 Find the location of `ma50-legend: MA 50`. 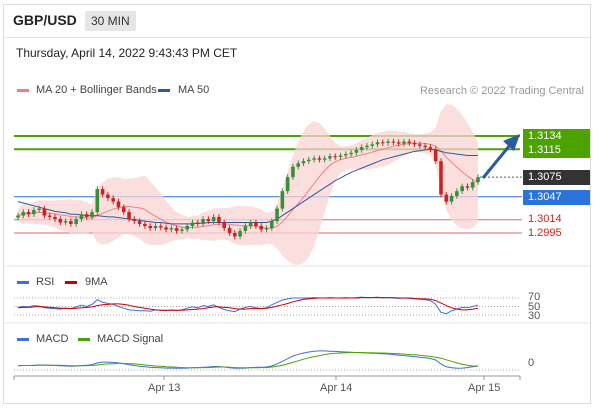

ma50-legend: MA 50 is located at coordinates (194, 90).